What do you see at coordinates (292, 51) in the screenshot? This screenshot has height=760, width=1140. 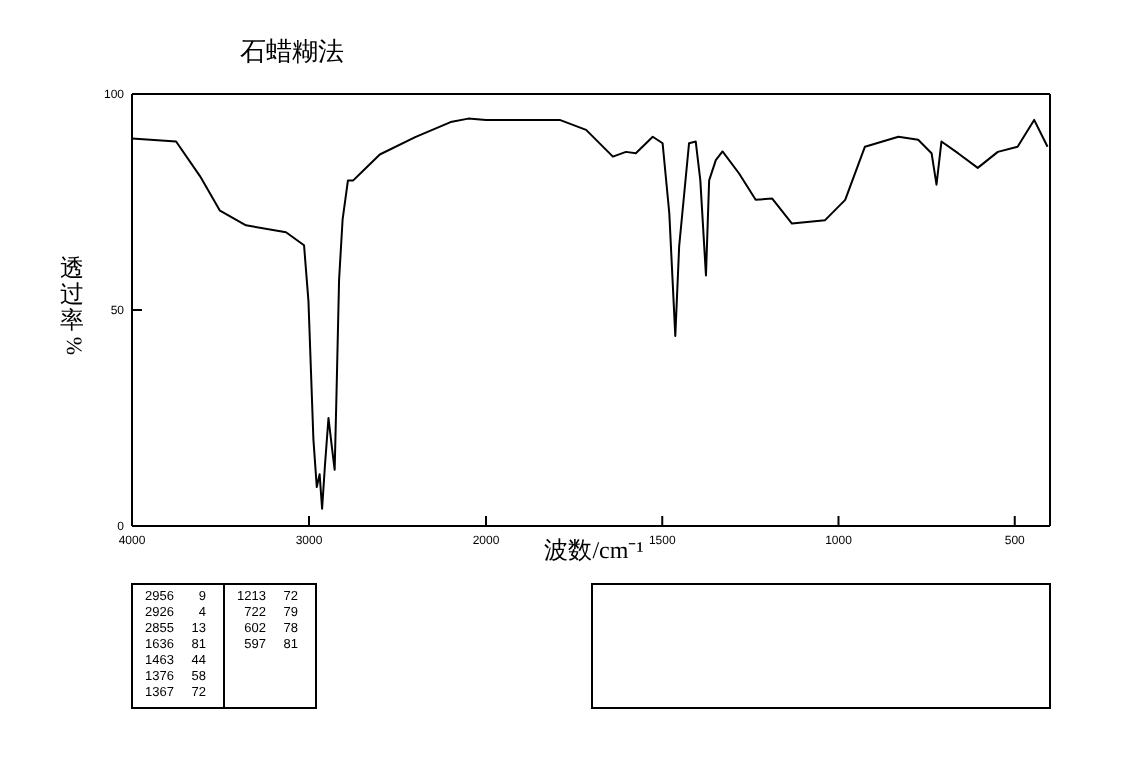 I see `chart-title: 石蜡糊法` at bounding box center [292, 51].